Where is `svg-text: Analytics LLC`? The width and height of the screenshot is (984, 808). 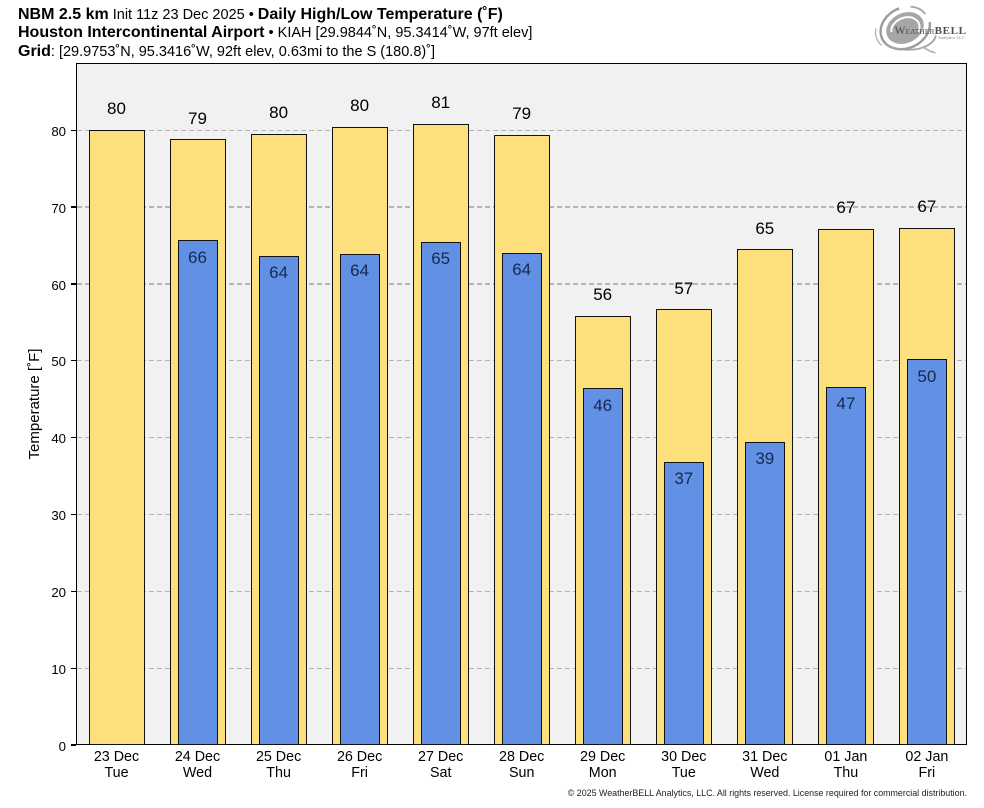
svg-text: Analytics LLC is located at coordinates (951, 37).